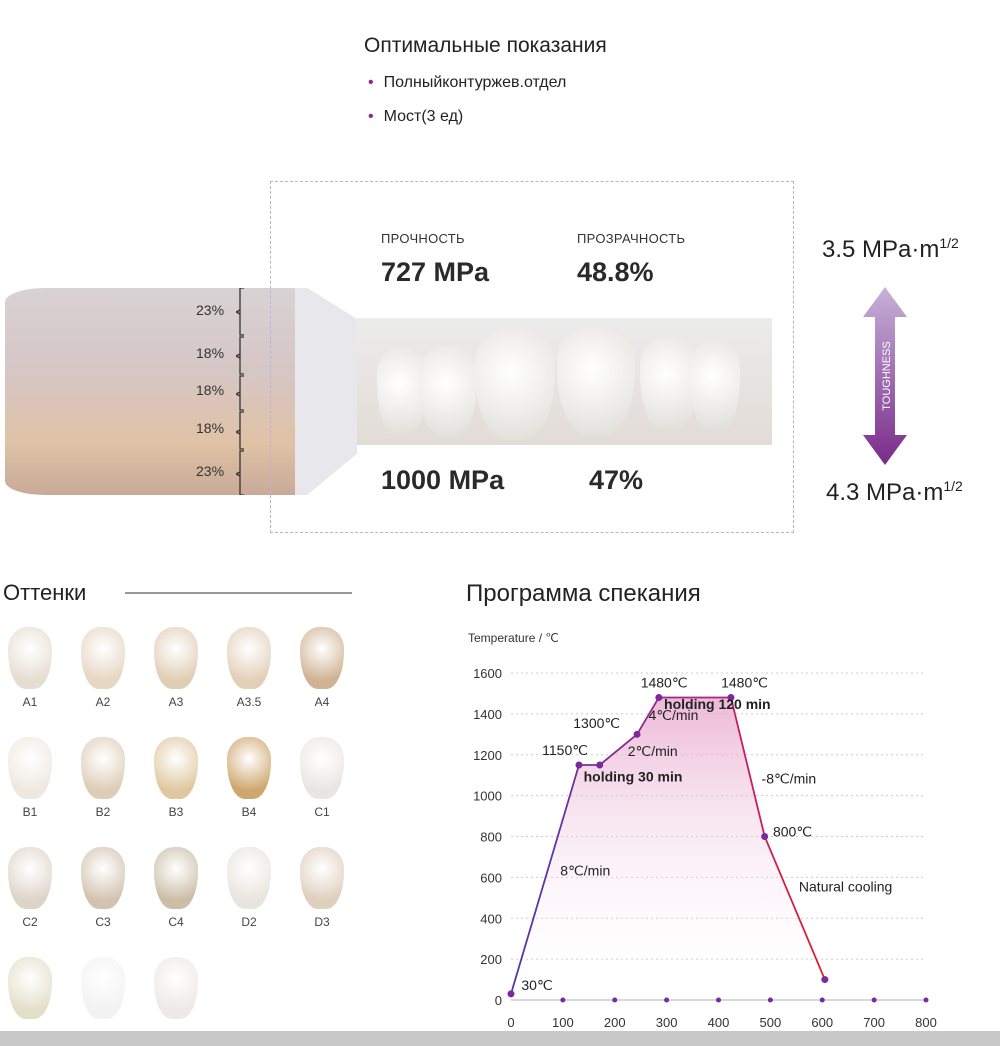 This screenshot has height=1046, width=1000. What do you see at coordinates (423, 238) in the screenshot?
I see `strength-label: ПРОЧНОСТЬ` at bounding box center [423, 238].